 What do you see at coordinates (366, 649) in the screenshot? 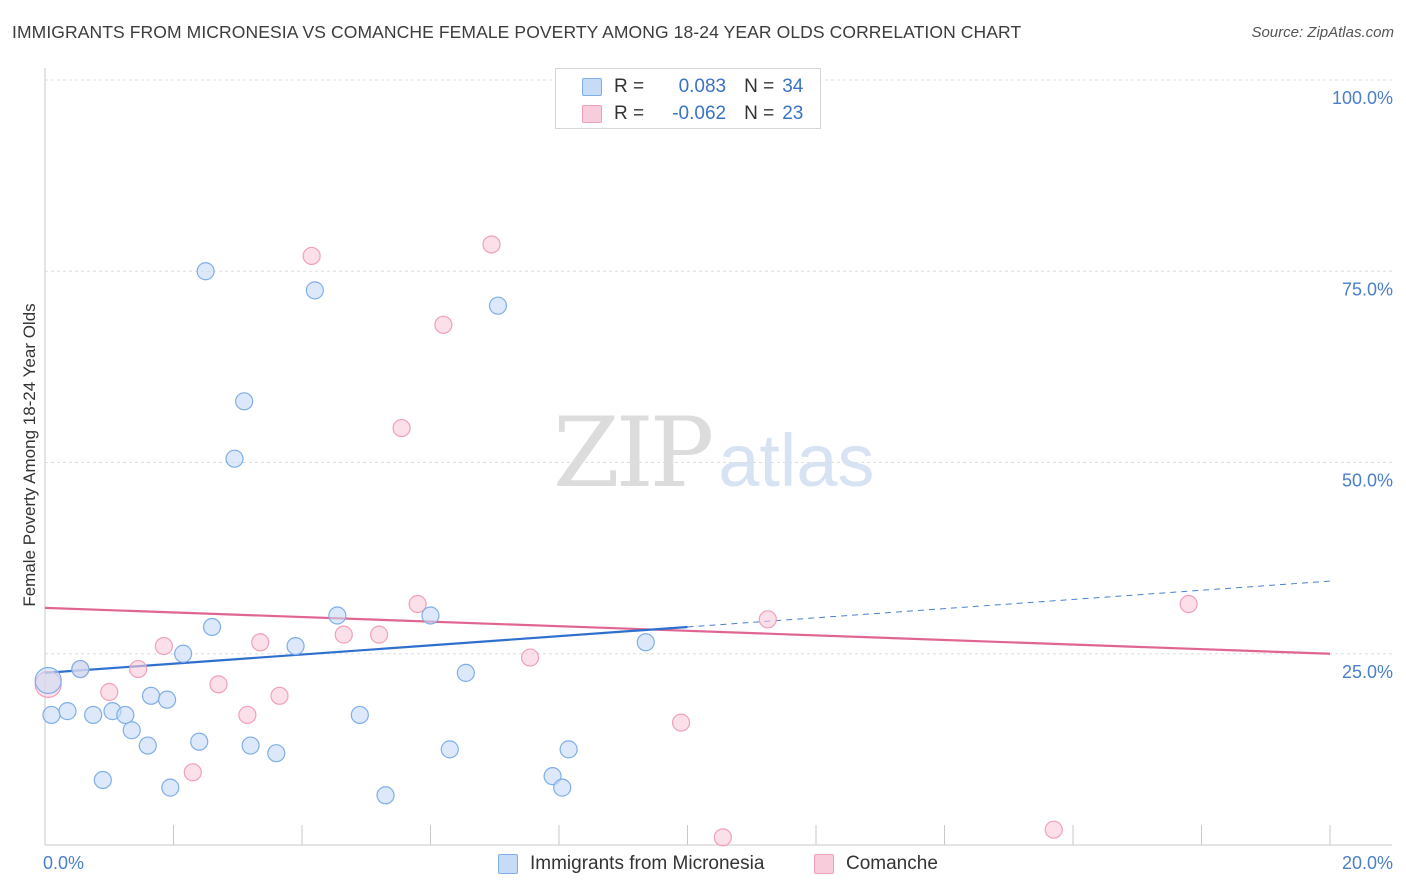
I see `trend-line-micronesia` at bounding box center [366, 649].